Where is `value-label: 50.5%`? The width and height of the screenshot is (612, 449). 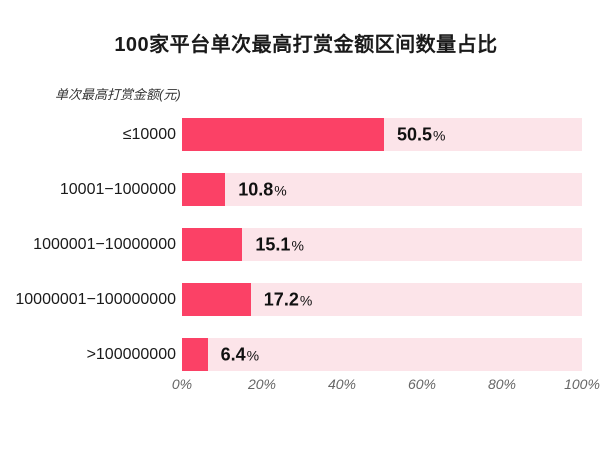
value-label: 50.5% is located at coordinates (421, 134).